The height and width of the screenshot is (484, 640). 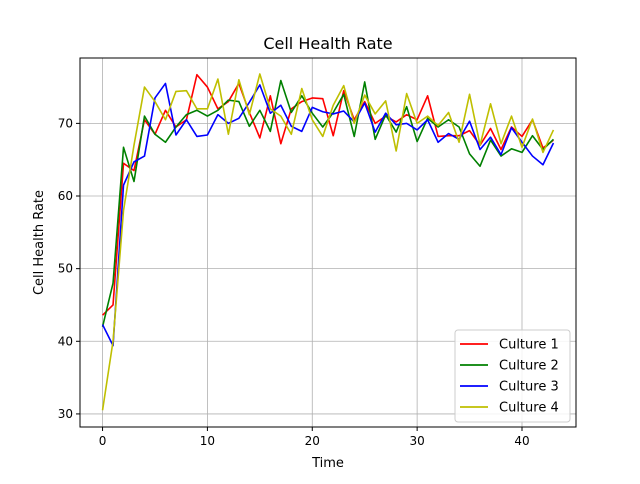 I want to click on y-tick-label: 70, so click(x=65, y=123).